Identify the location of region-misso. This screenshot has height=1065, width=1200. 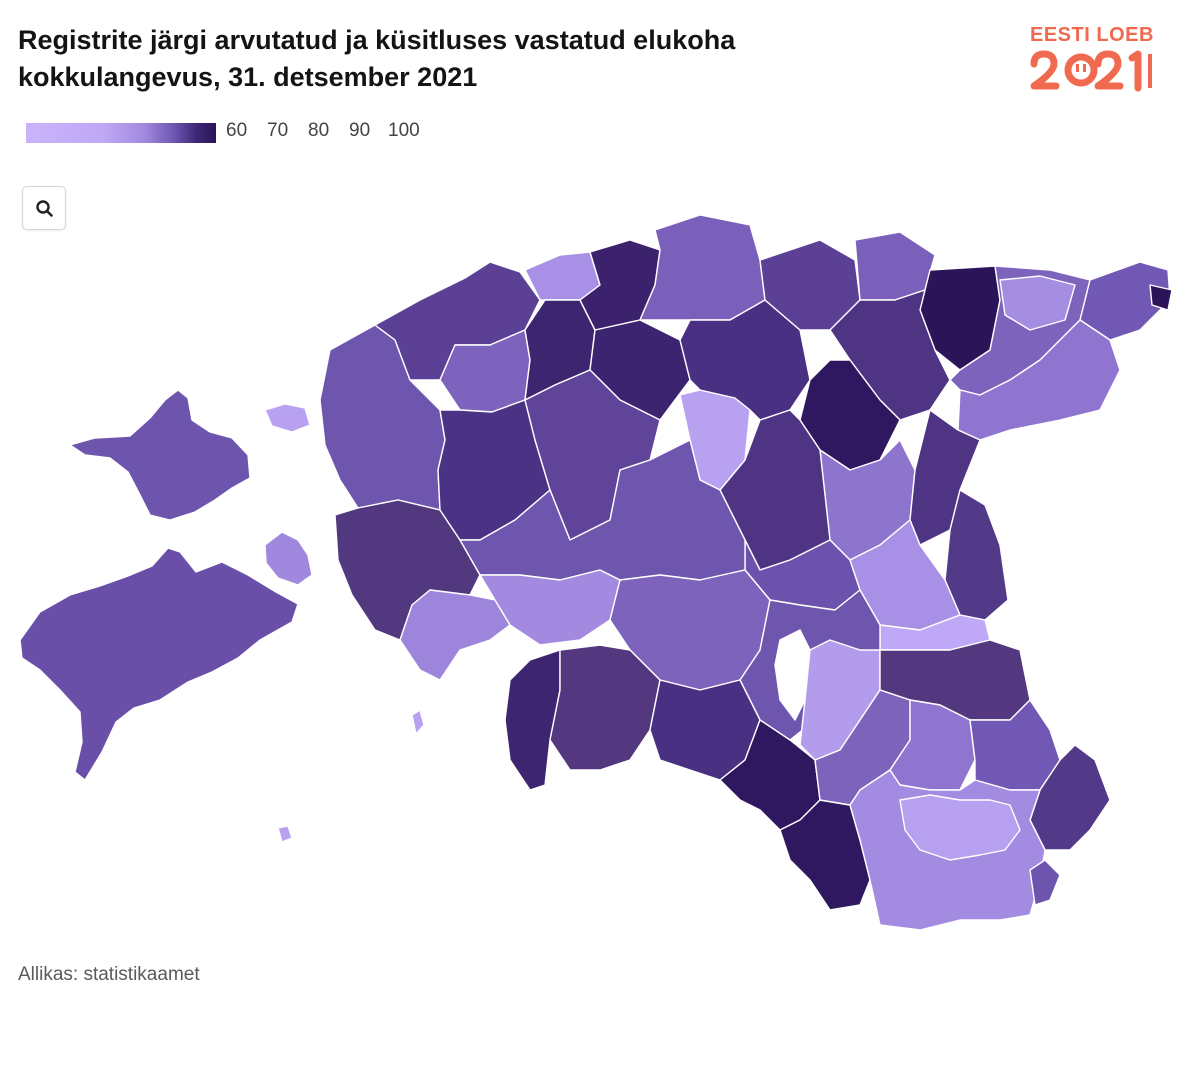
(1045, 882).